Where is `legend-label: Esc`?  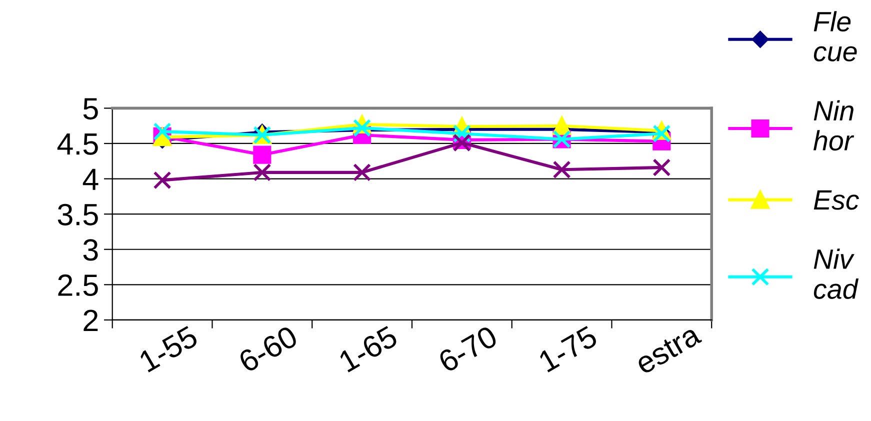
legend-label: Esc is located at coordinates (837, 200).